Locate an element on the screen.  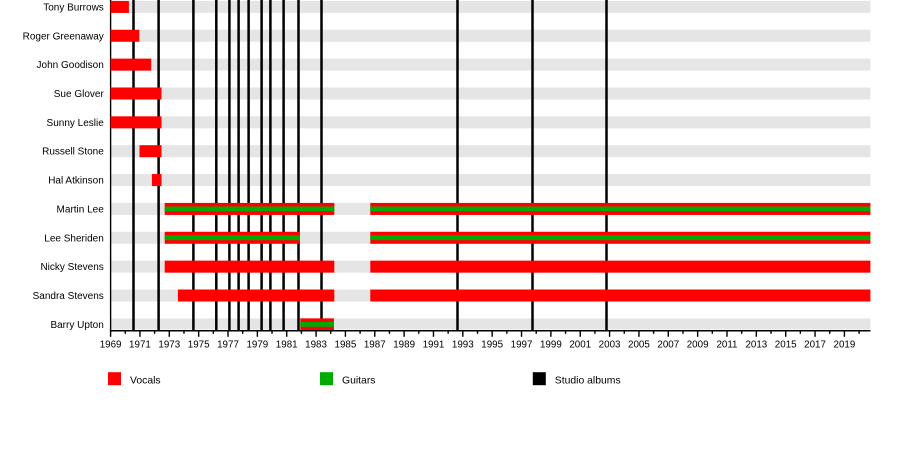
svg-text: Sandra Stevens is located at coordinates (68, 296).